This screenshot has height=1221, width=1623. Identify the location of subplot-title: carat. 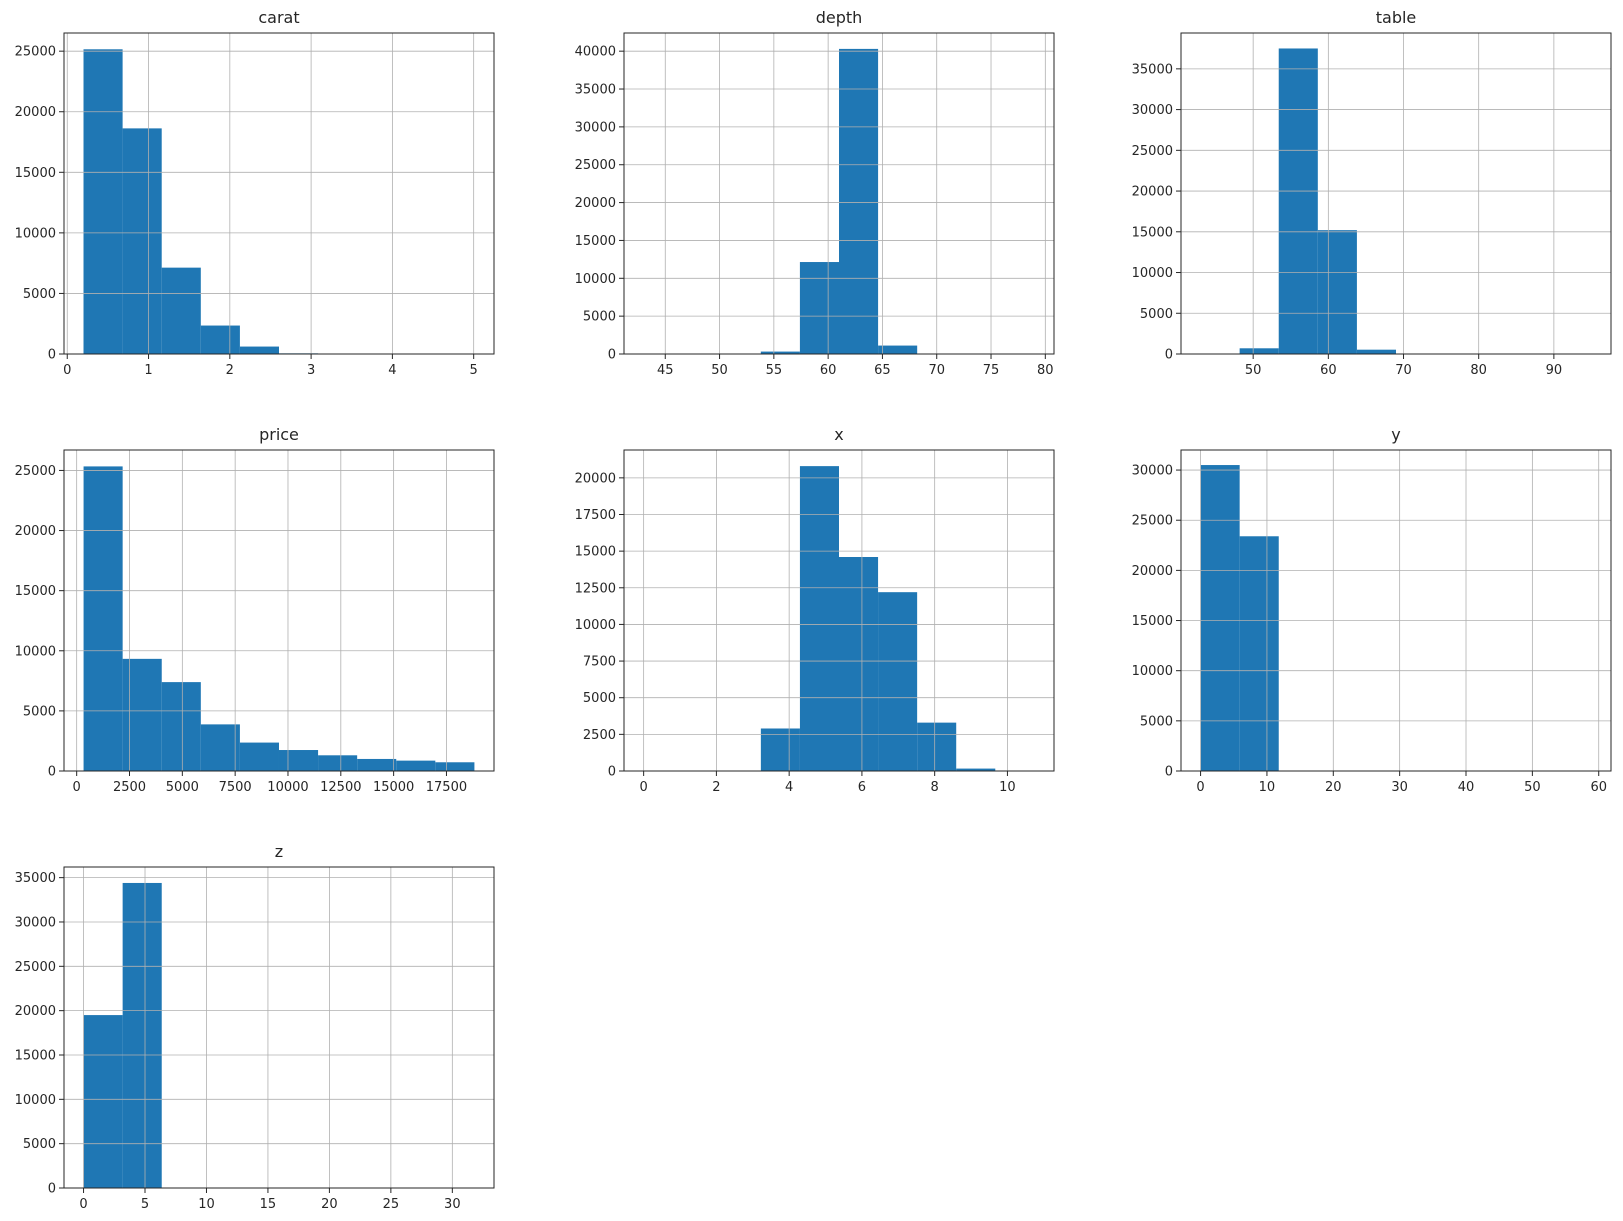
(278, 17).